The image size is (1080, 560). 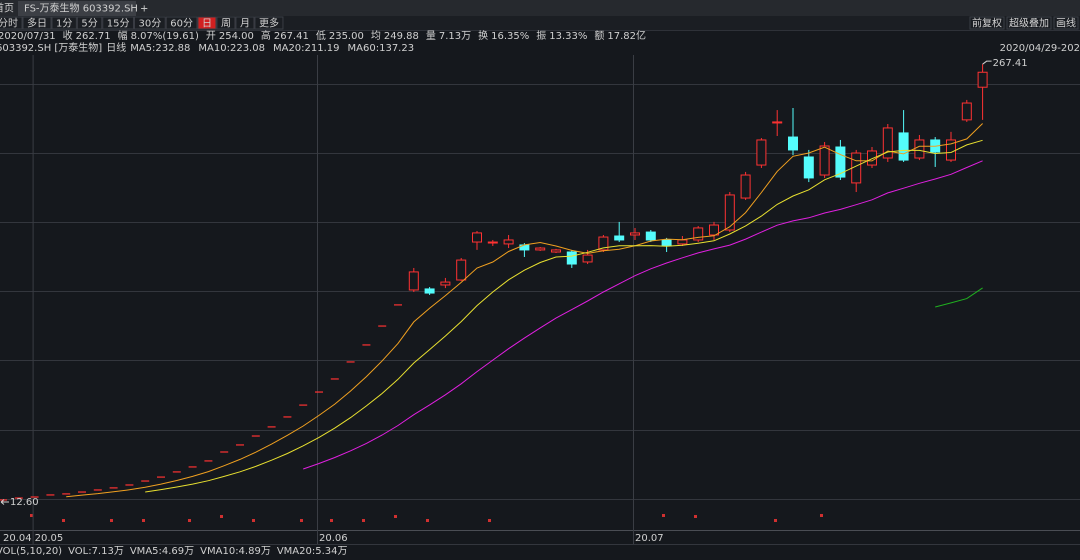 What do you see at coordinates (269, 23) in the screenshot?
I see `period-button: 更多` at bounding box center [269, 23].